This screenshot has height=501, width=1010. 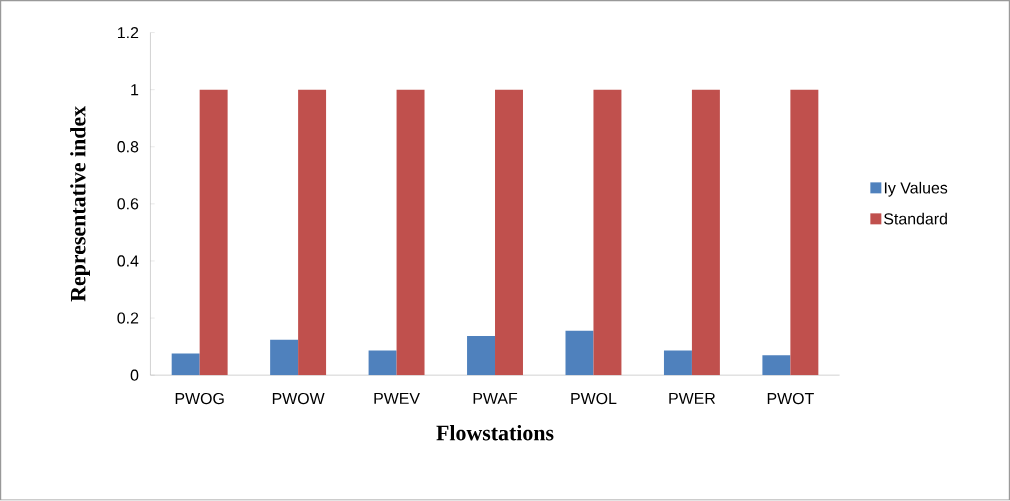 I want to click on x-tick-label: PWEV, so click(x=397, y=399).